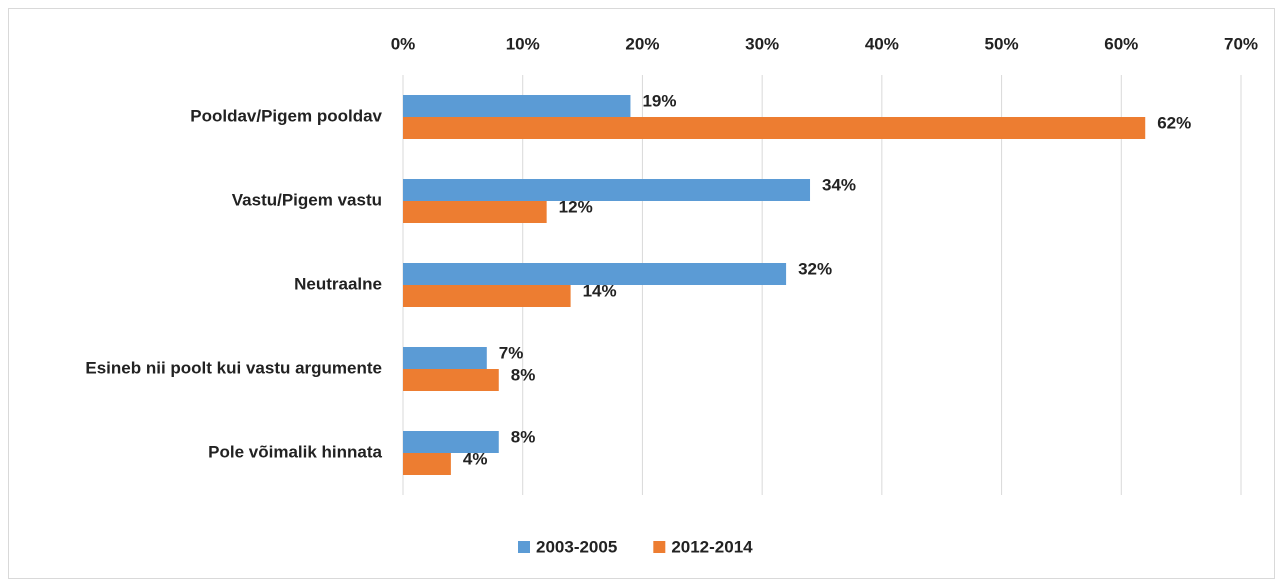 This screenshot has height=580, width=1276. Describe the element at coordinates (882, 43) in the screenshot. I see `x-tick-label: 40%` at that location.